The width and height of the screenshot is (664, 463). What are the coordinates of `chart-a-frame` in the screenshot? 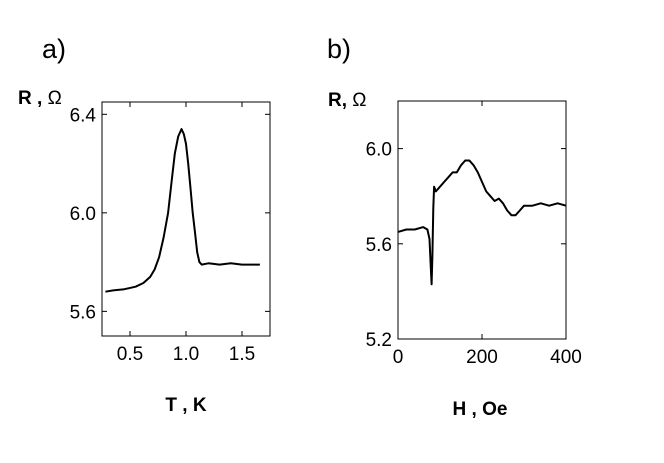 It's located at (186, 219).